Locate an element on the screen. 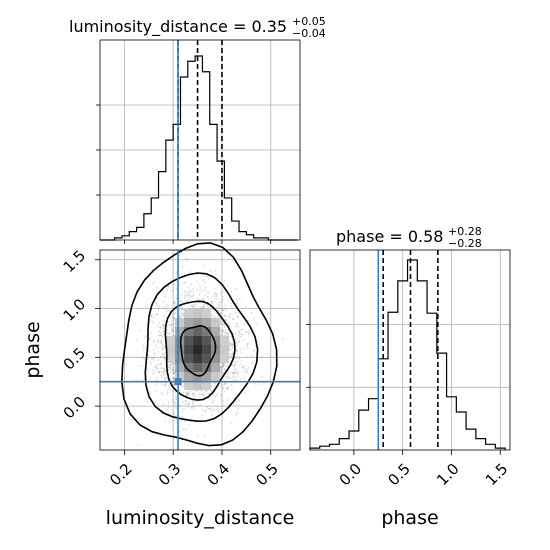 This screenshot has height=550, width=550. title-luminosity-distance-sup: +0.05 is located at coordinates (309, 21).